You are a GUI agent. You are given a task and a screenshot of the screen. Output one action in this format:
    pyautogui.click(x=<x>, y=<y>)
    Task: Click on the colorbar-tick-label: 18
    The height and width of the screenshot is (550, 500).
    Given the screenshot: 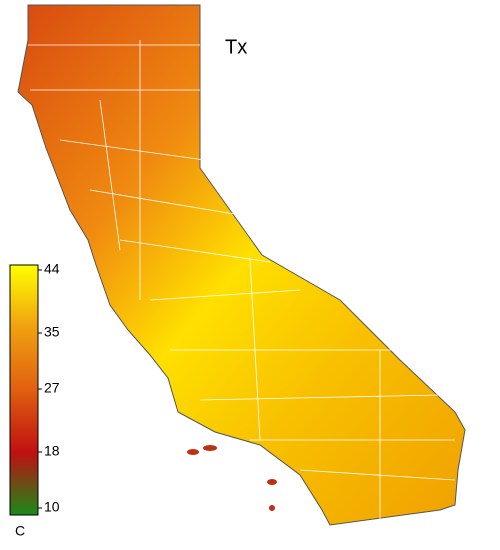 What is the action you would take?
    pyautogui.click(x=52, y=451)
    